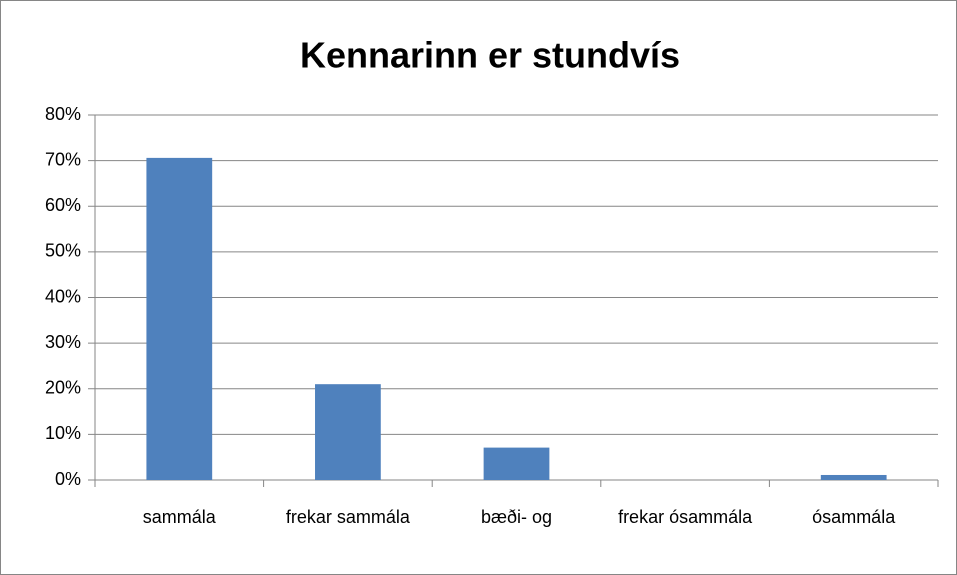  What do you see at coordinates (180, 517) in the screenshot?
I see `x-tick-label: sammála` at bounding box center [180, 517].